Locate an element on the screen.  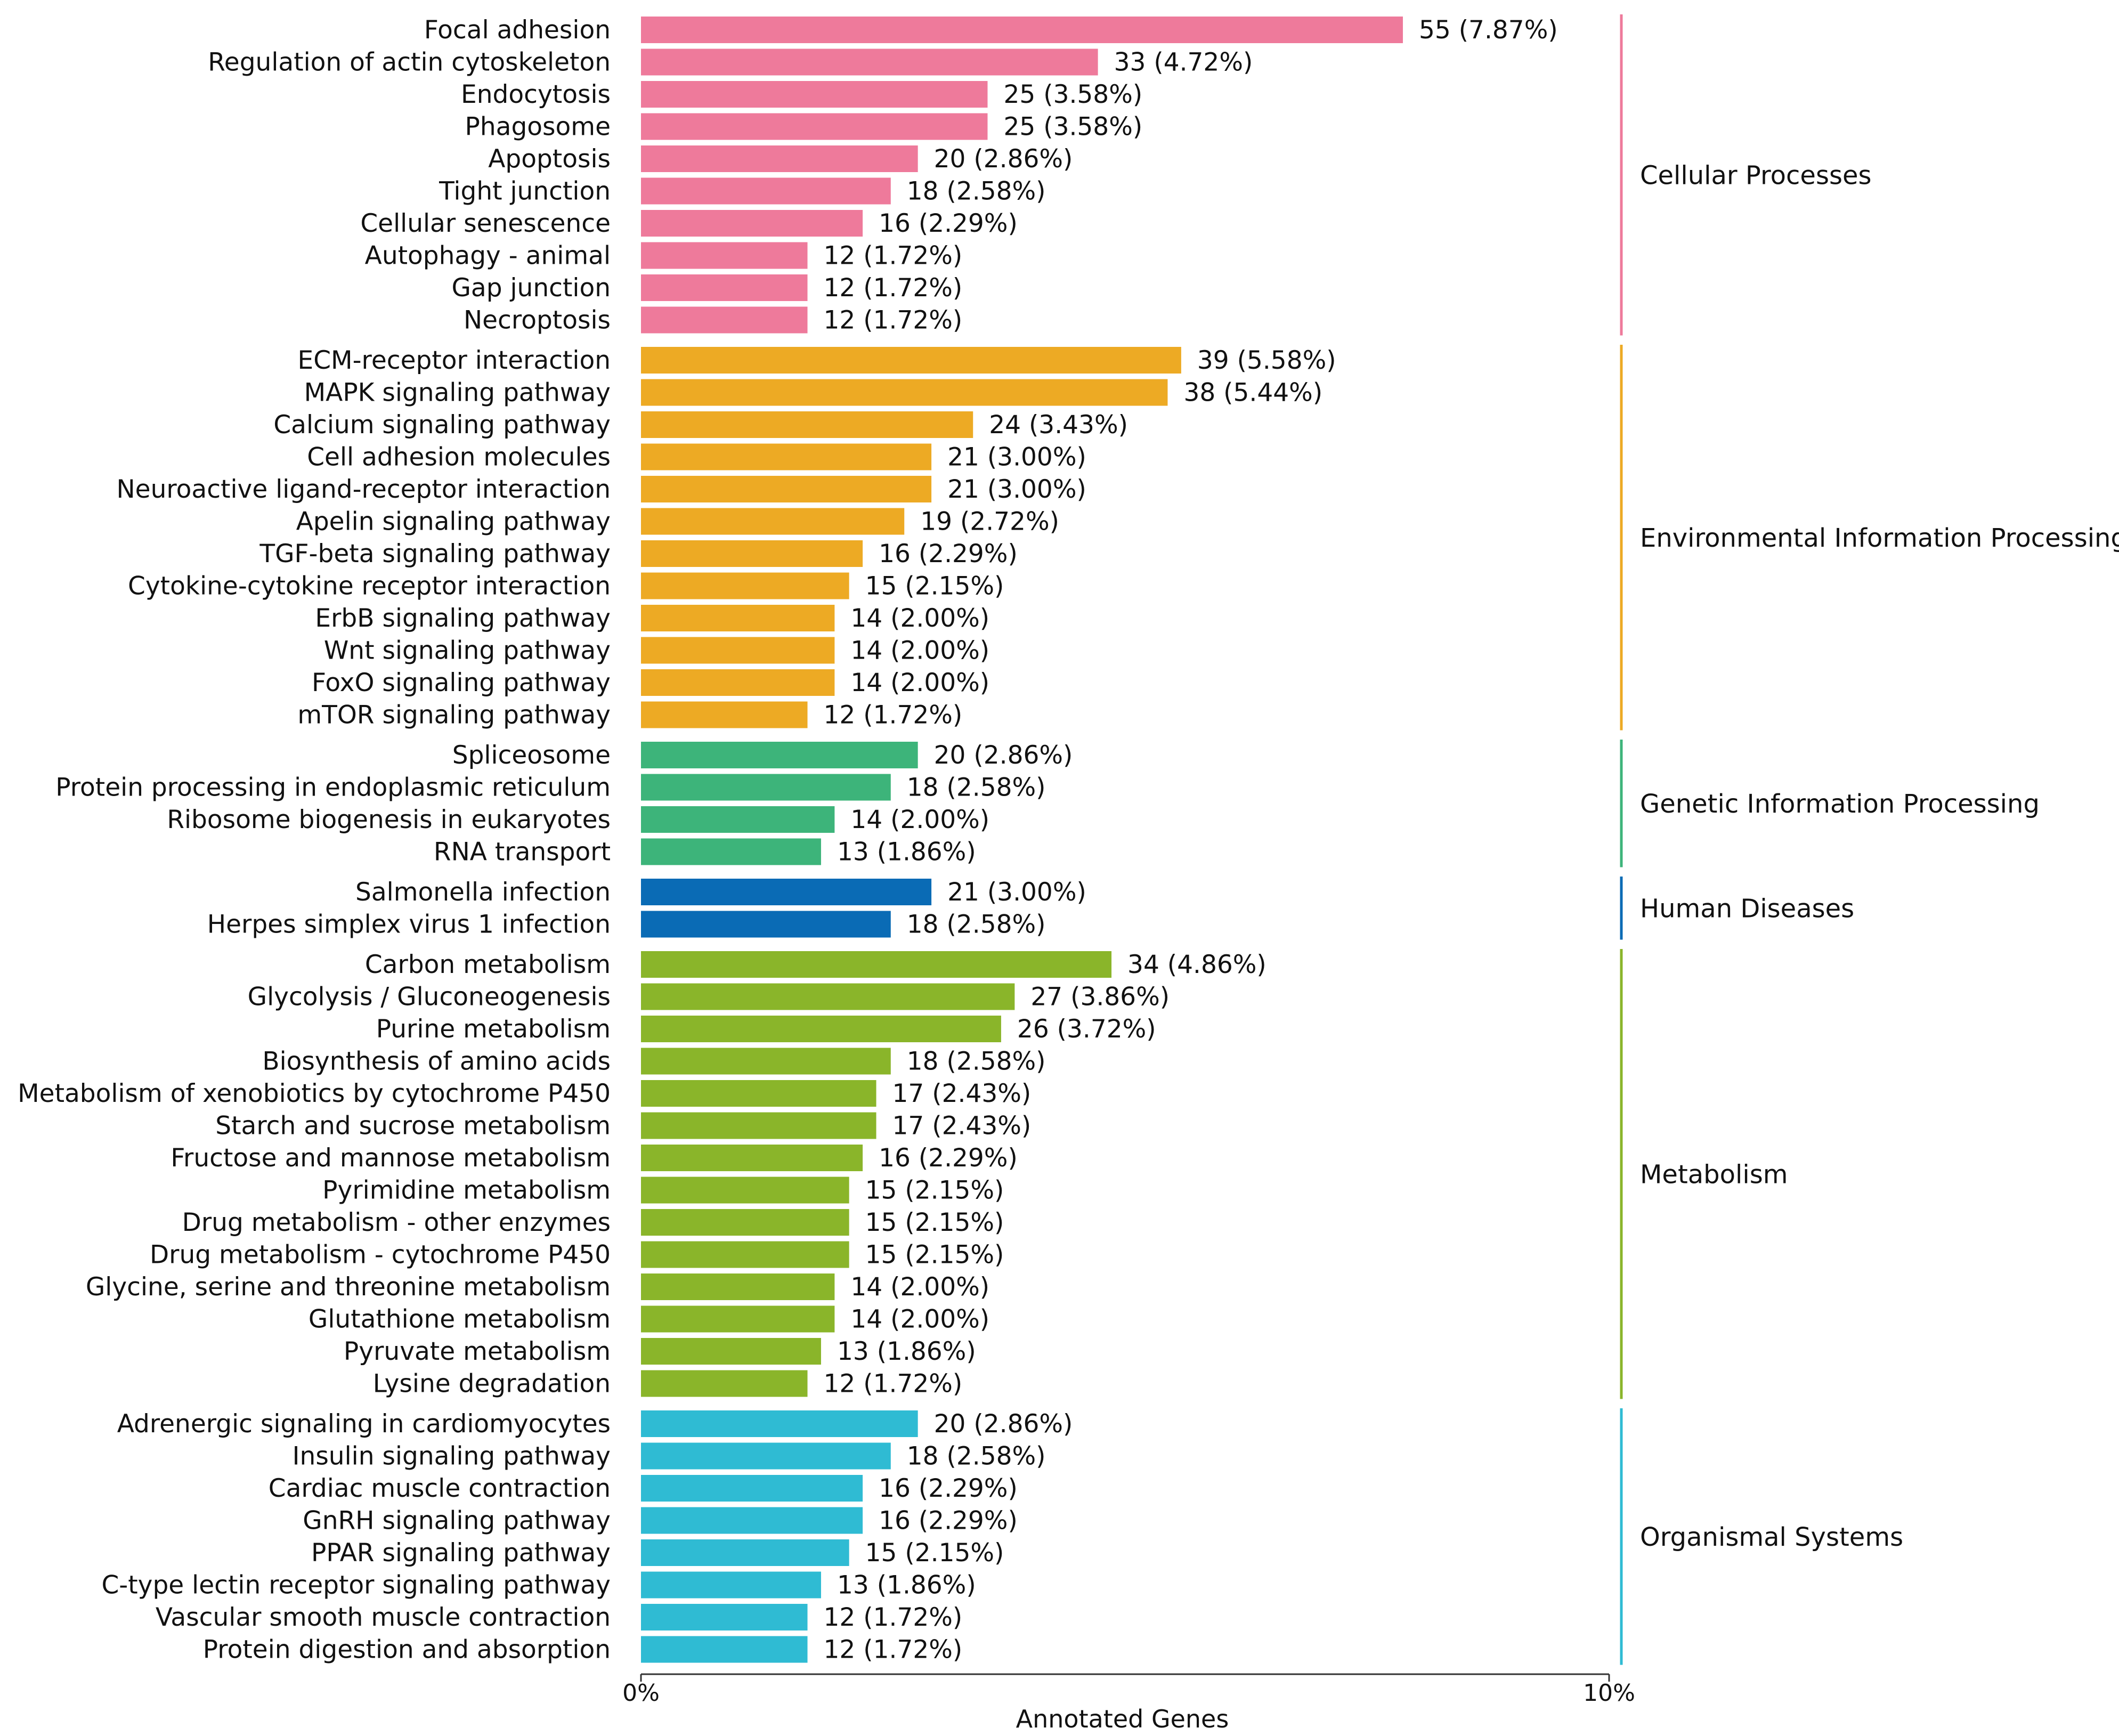
bar-endocytosis is located at coordinates (814, 94).